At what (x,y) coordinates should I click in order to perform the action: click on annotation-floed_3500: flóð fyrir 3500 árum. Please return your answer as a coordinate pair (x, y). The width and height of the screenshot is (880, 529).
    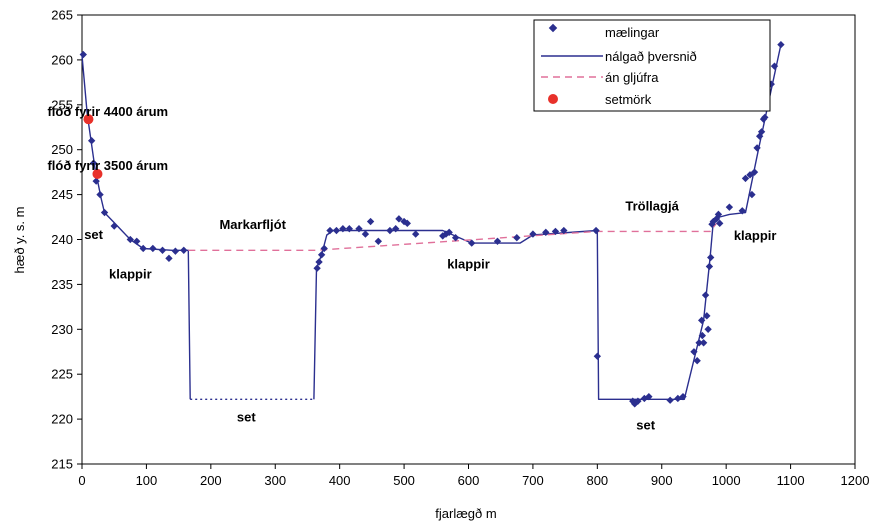
    Looking at the image, I should click on (107, 165).